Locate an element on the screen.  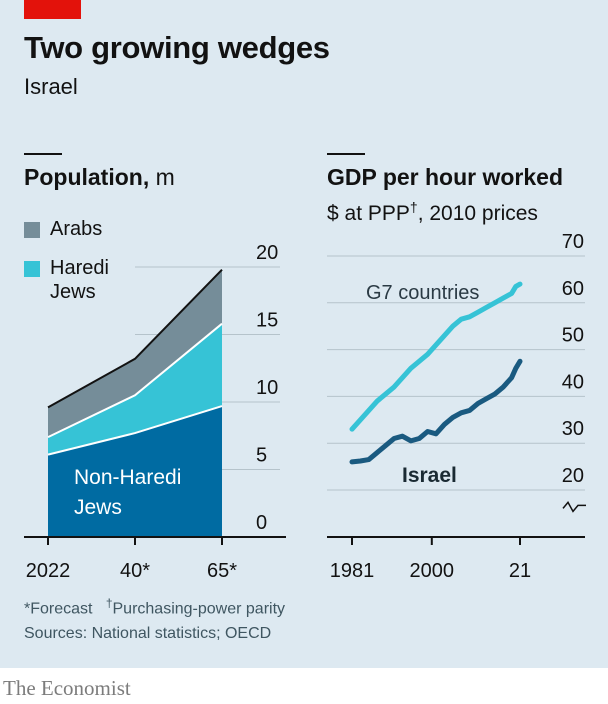
pop-xtick-2: 65* is located at coordinates (222, 571).